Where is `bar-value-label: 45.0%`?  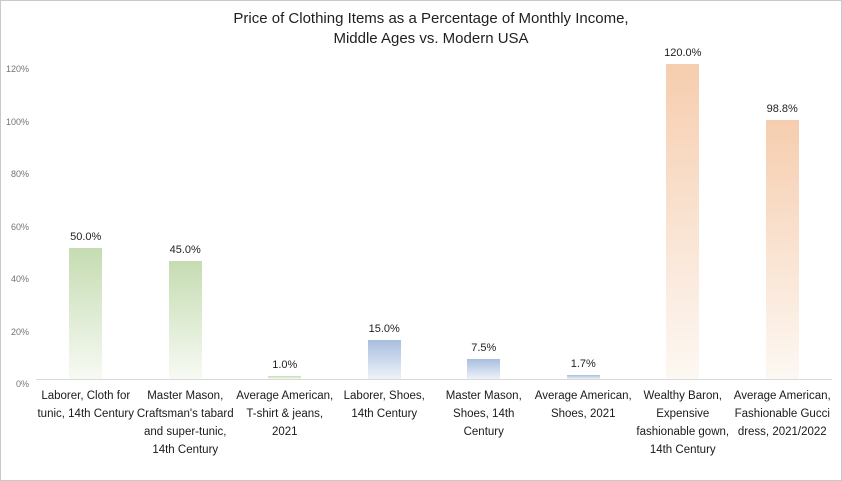
bar-value-label: 45.0% is located at coordinates (185, 249).